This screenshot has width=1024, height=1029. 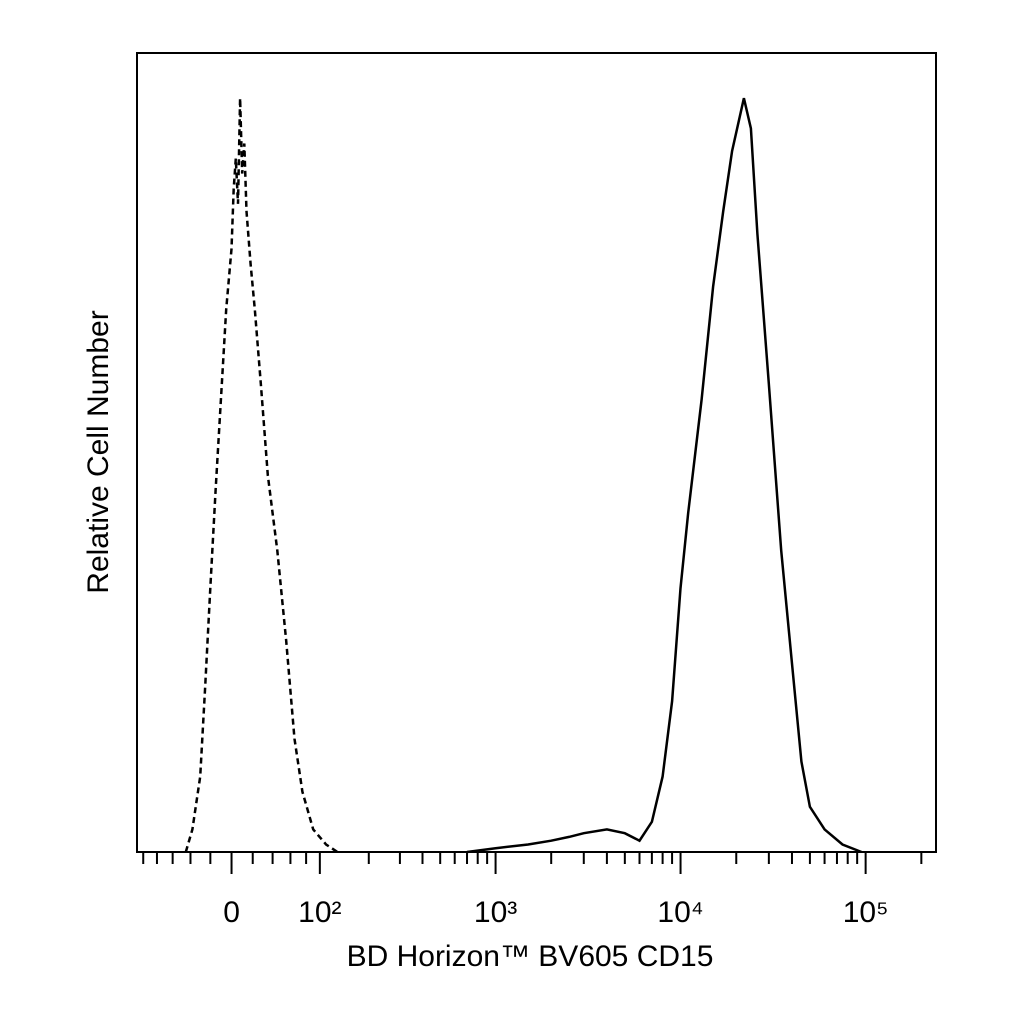 What do you see at coordinates (866, 912) in the screenshot?
I see `x-tick-label: 10⁵` at bounding box center [866, 912].